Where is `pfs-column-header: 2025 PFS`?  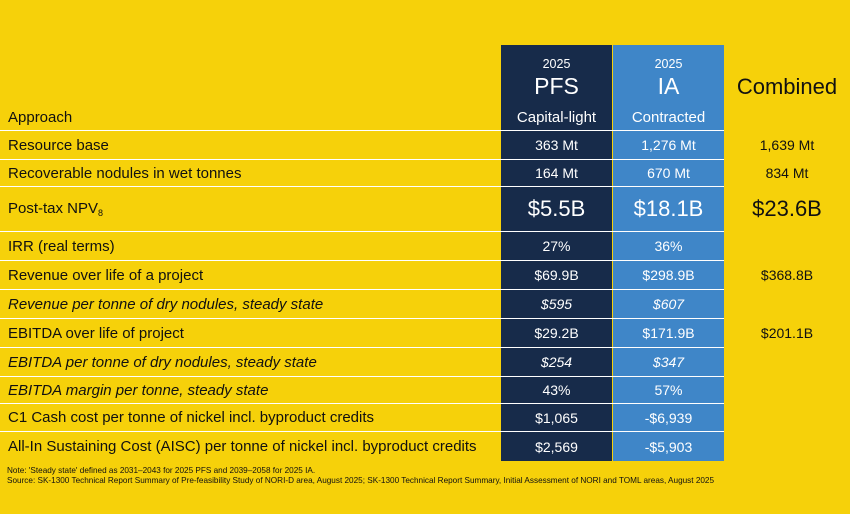
pfs-column-header: 2025 PFS is located at coordinates (556, 77).